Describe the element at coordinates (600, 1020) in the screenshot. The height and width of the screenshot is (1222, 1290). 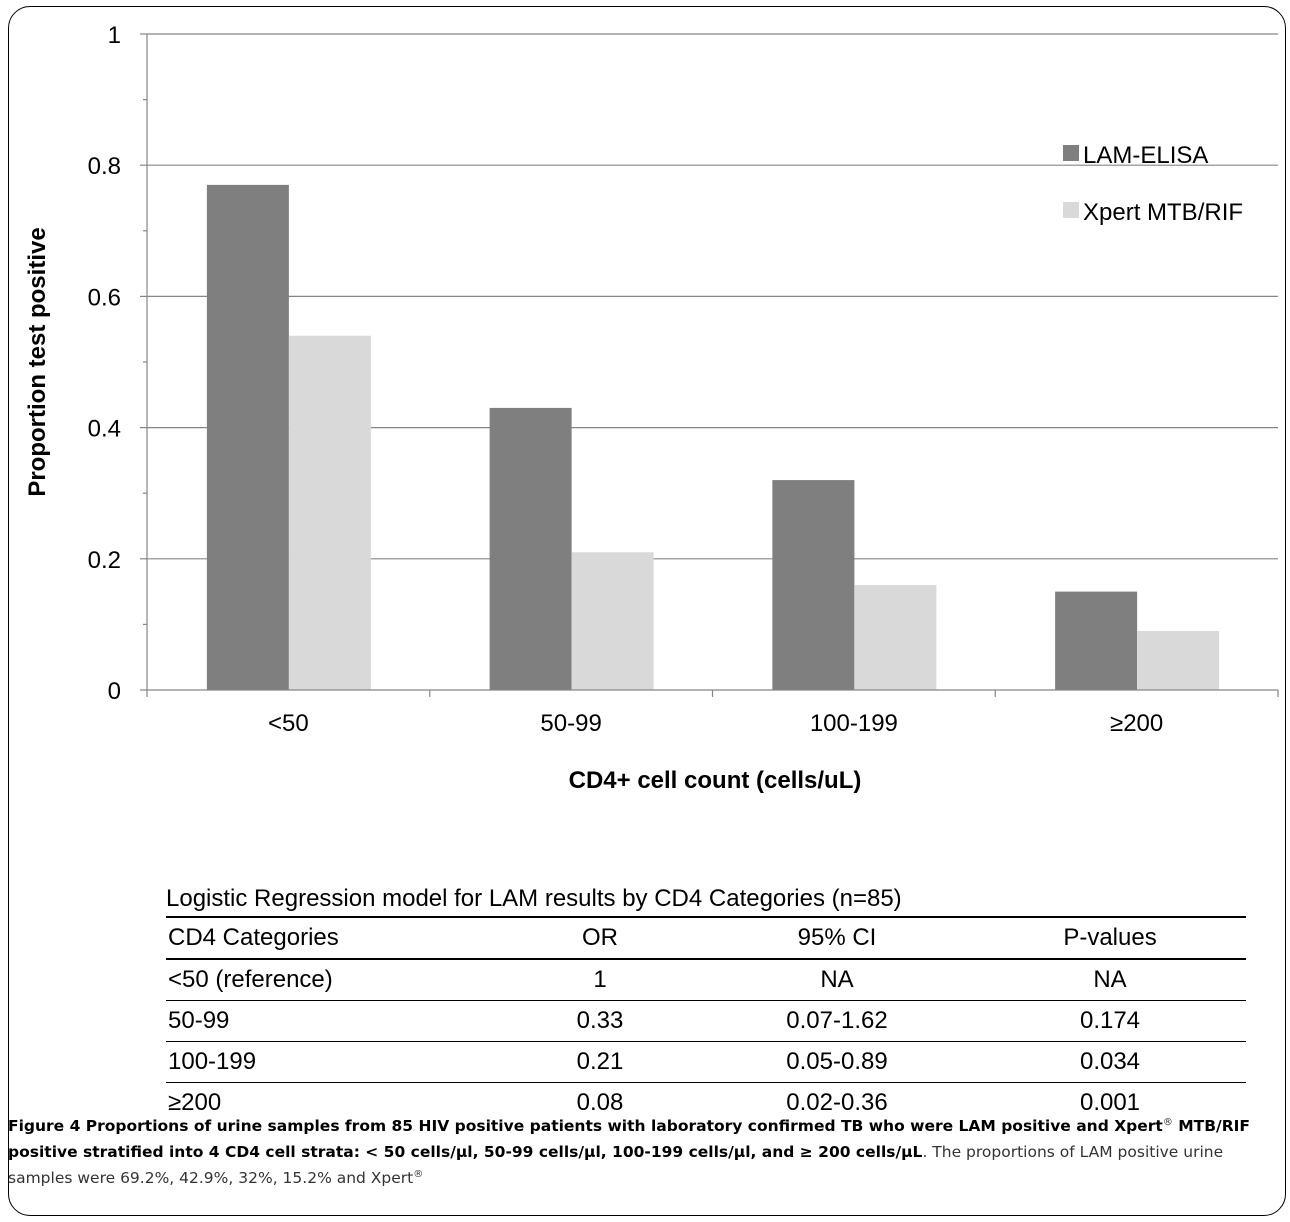
I see `cell-or: 0.33` at that location.